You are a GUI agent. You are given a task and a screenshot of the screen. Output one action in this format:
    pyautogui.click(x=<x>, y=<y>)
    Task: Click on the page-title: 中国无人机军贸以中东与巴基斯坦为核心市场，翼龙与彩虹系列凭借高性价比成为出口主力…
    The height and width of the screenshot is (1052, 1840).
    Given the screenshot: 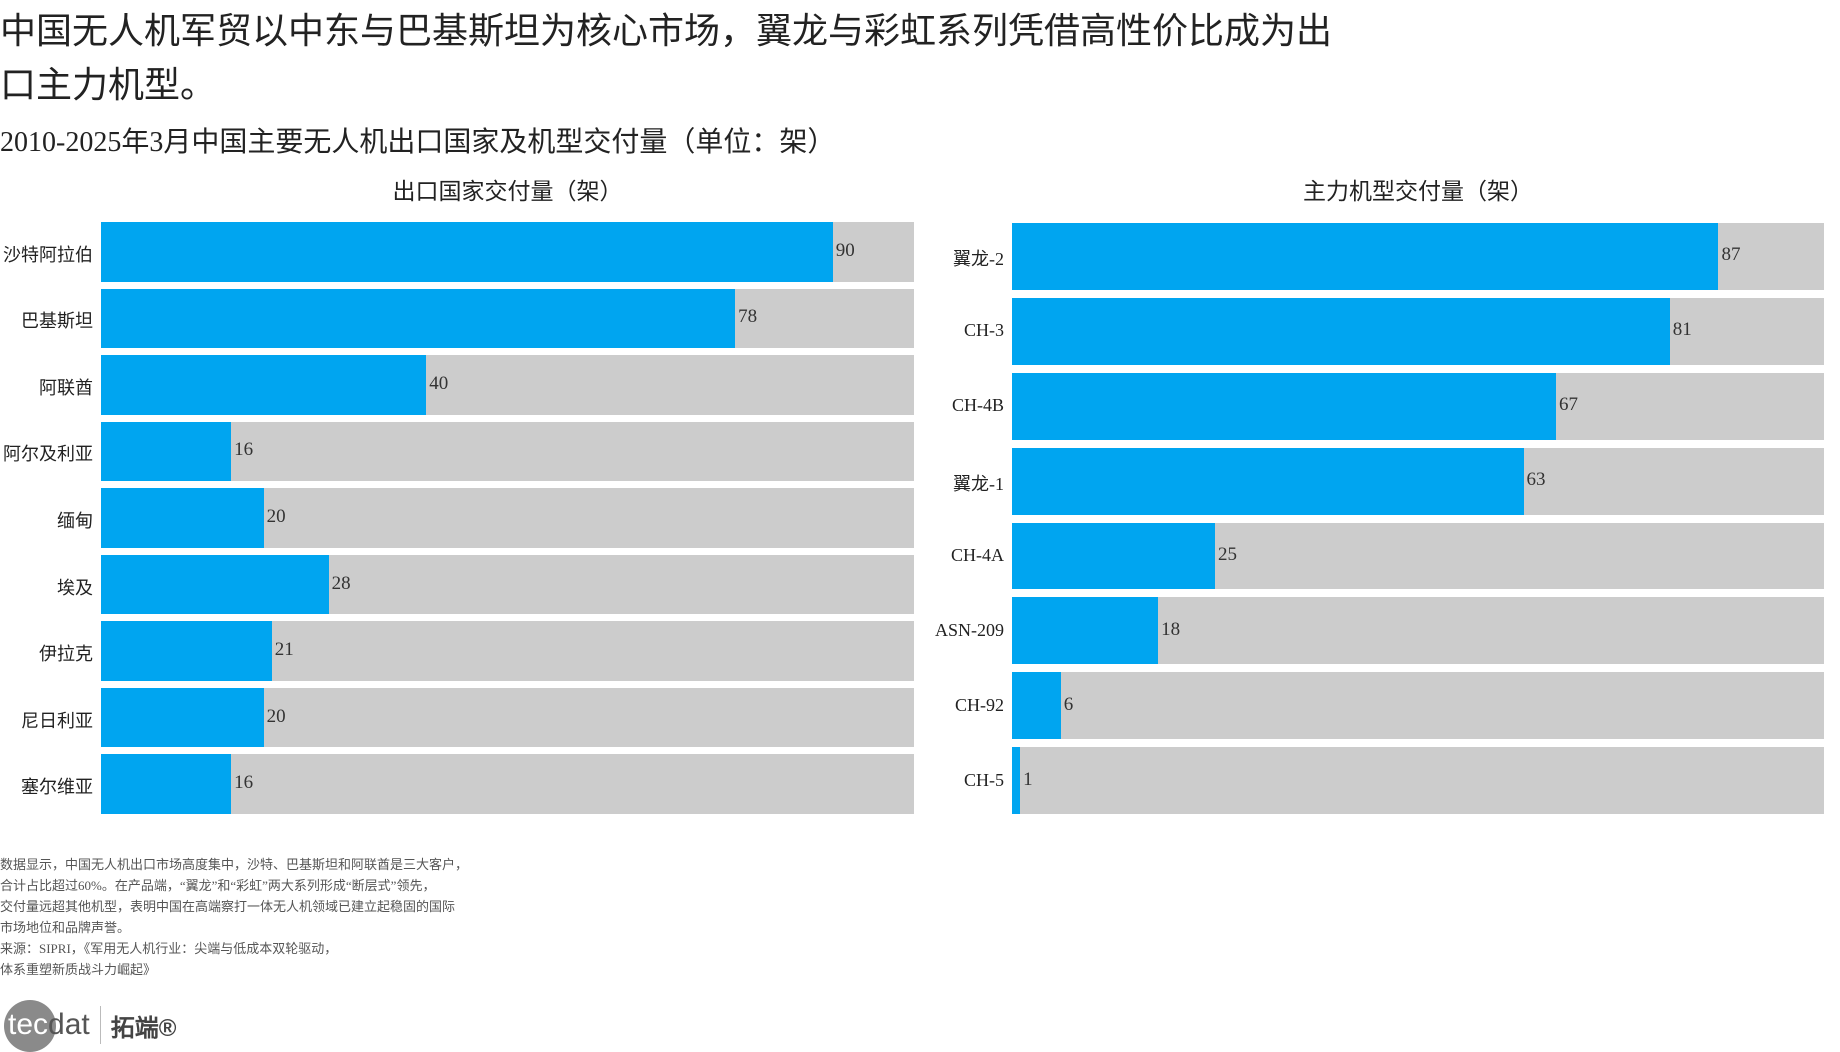 What is the action you would take?
    pyautogui.click(x=666, y=58)
    